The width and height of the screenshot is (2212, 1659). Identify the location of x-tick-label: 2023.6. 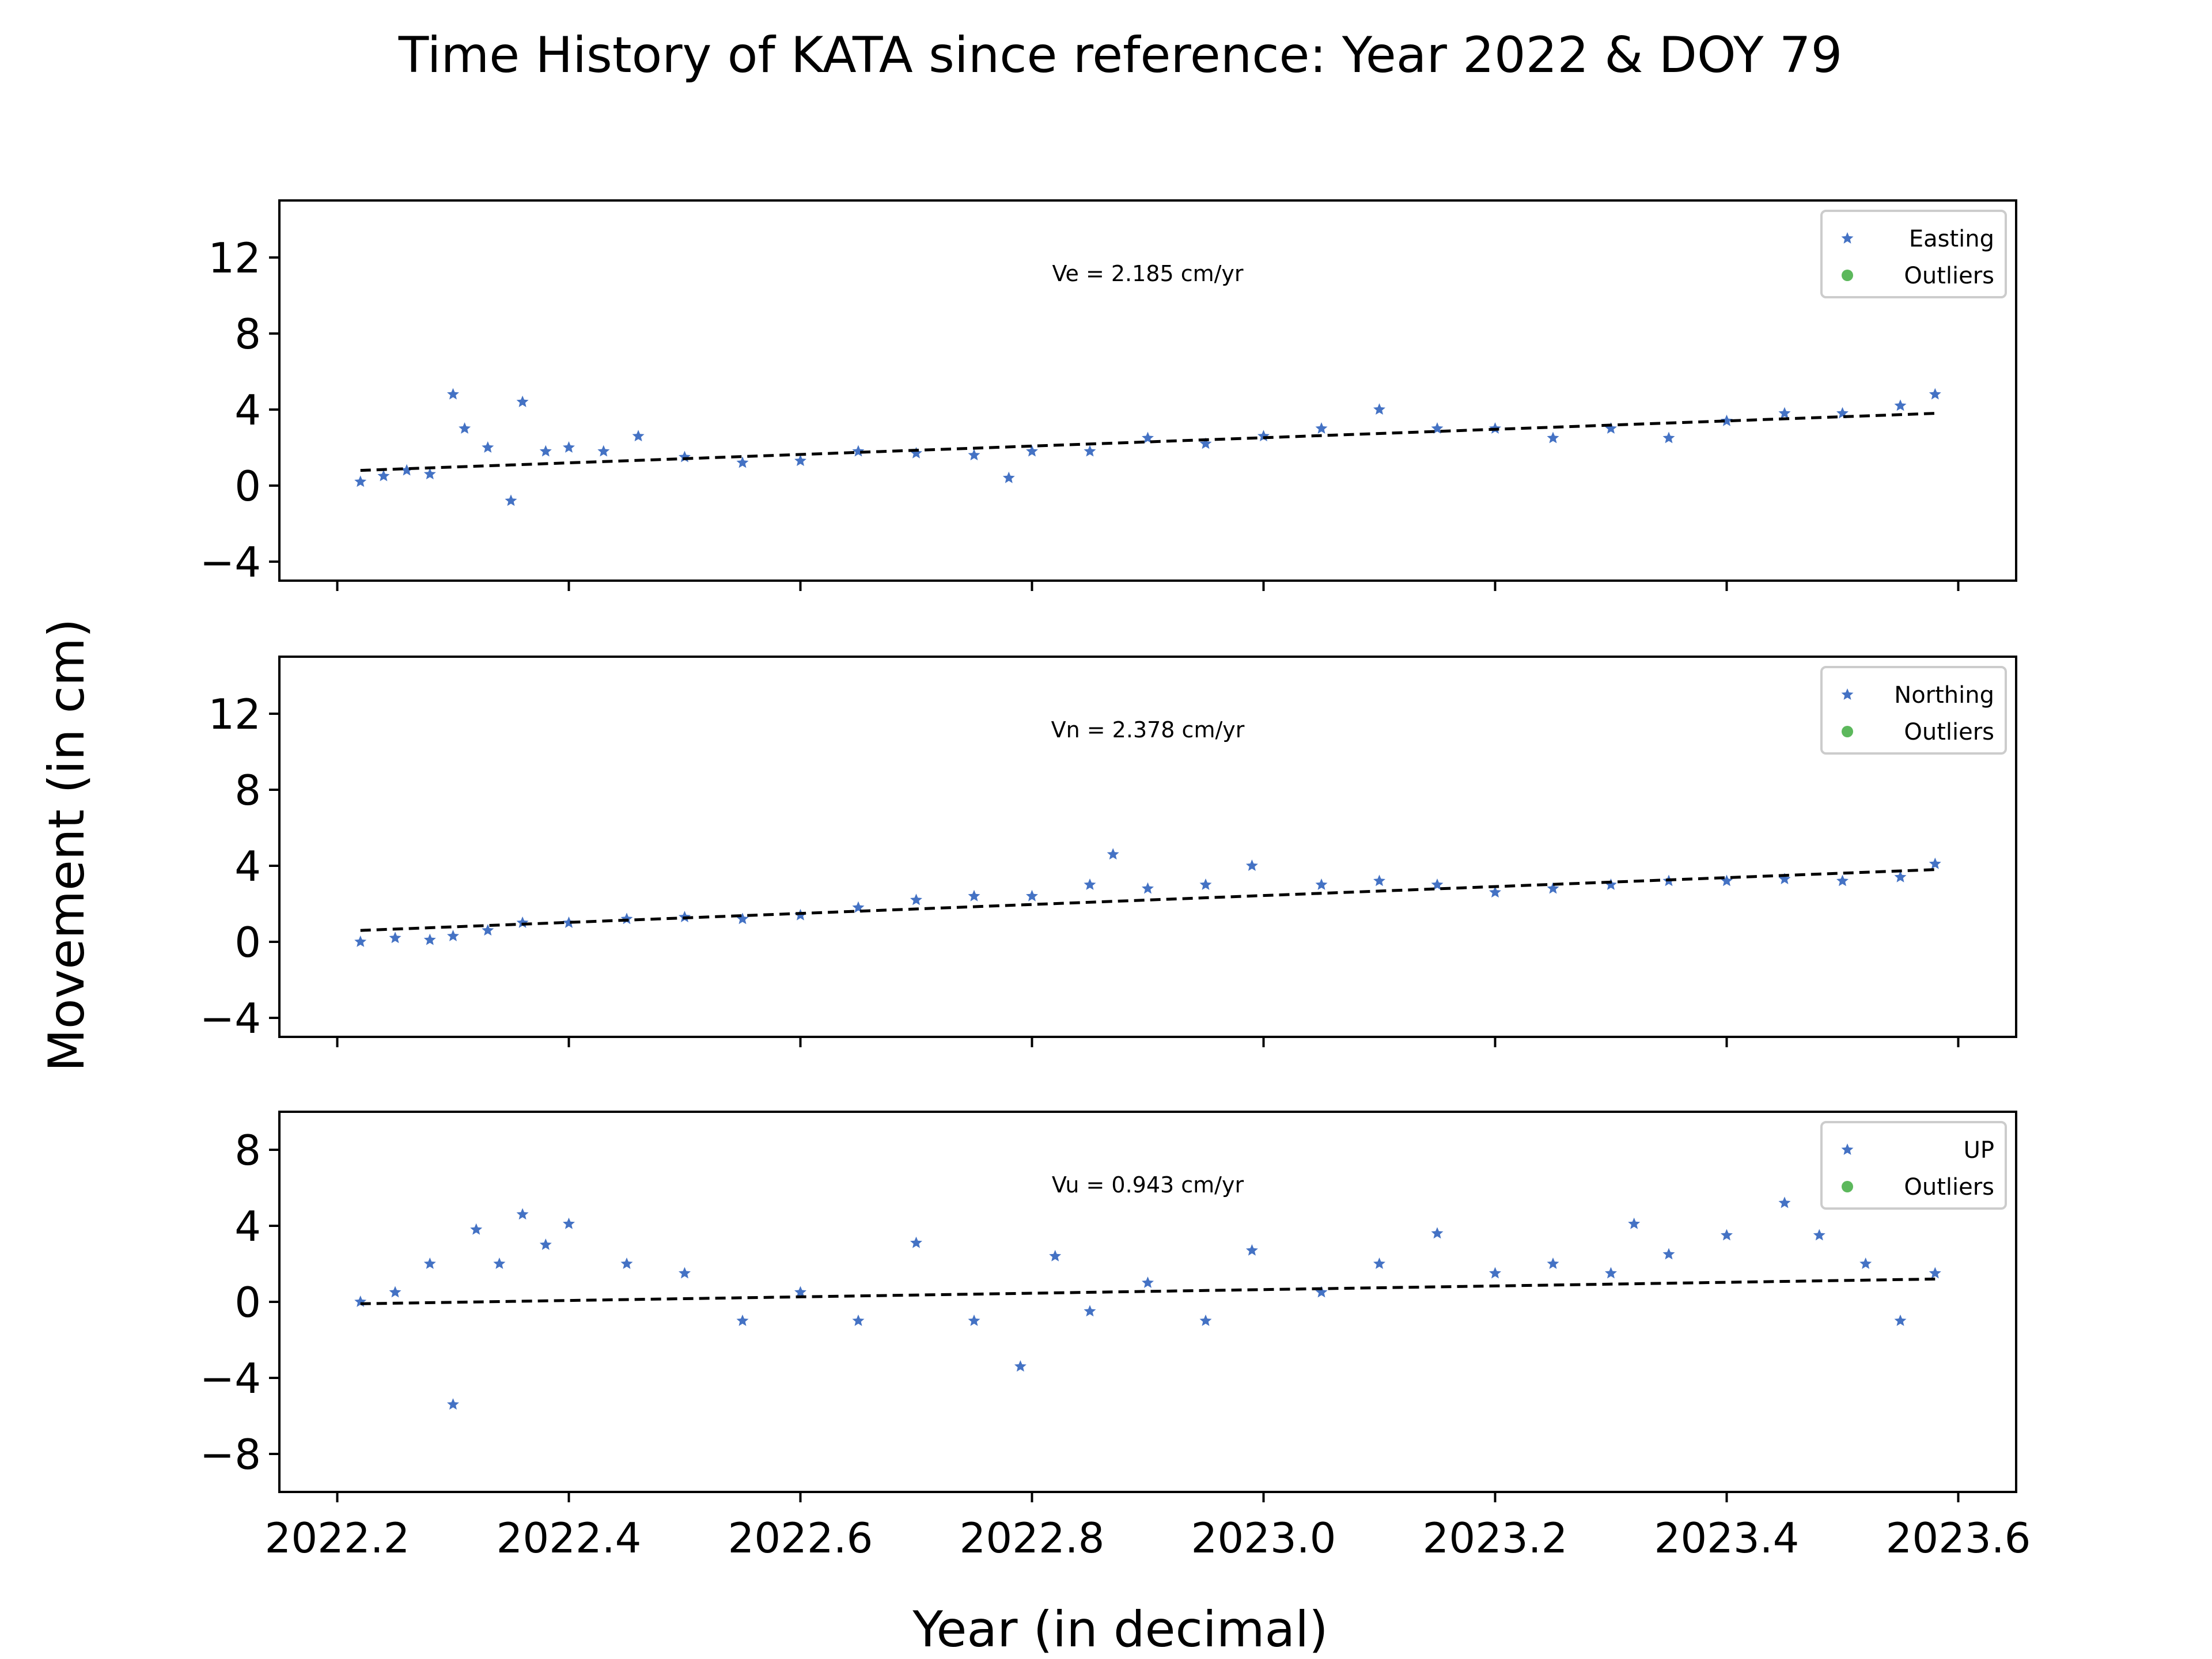
(1958, 1538).